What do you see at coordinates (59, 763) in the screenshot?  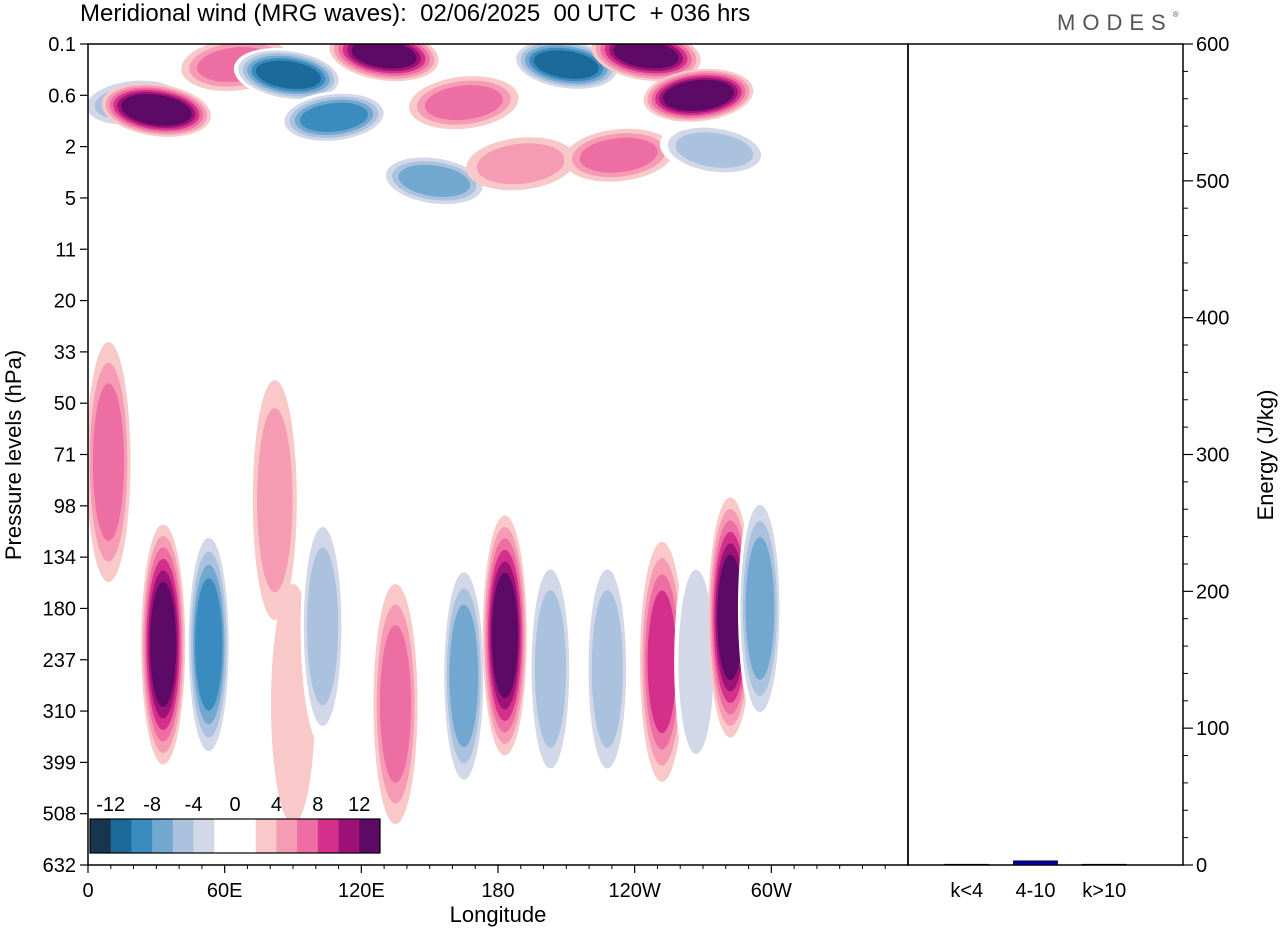 I see `y-tick-label: 399` at bounding box center [59, 763].